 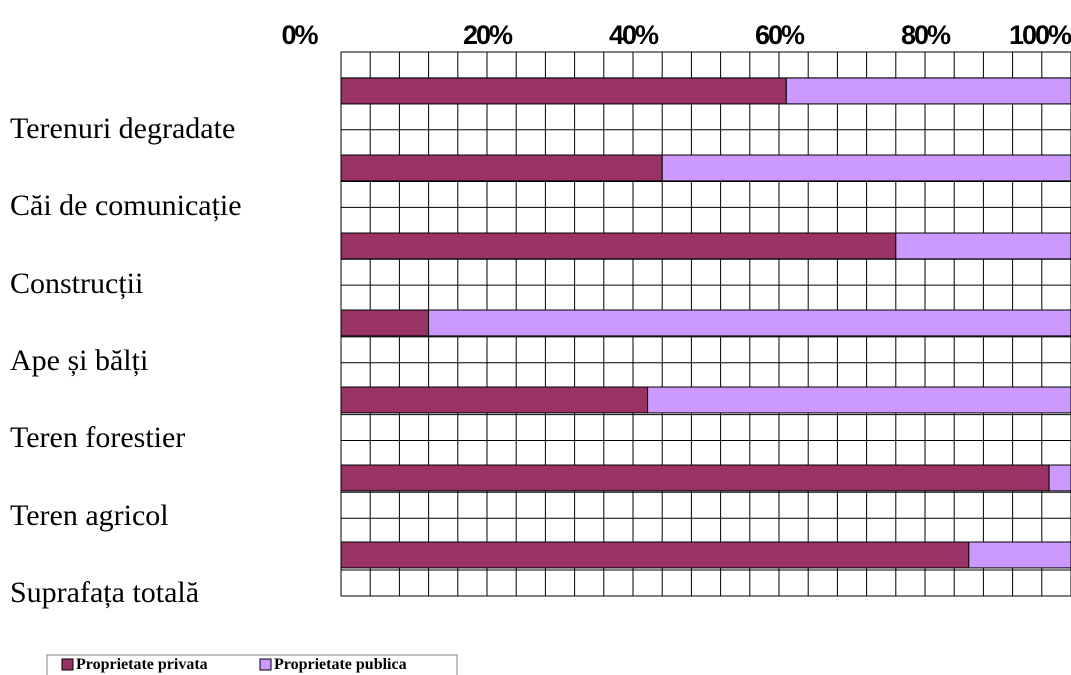 I want to click on x-tick-label: 40%, so click(x=634, y=35).